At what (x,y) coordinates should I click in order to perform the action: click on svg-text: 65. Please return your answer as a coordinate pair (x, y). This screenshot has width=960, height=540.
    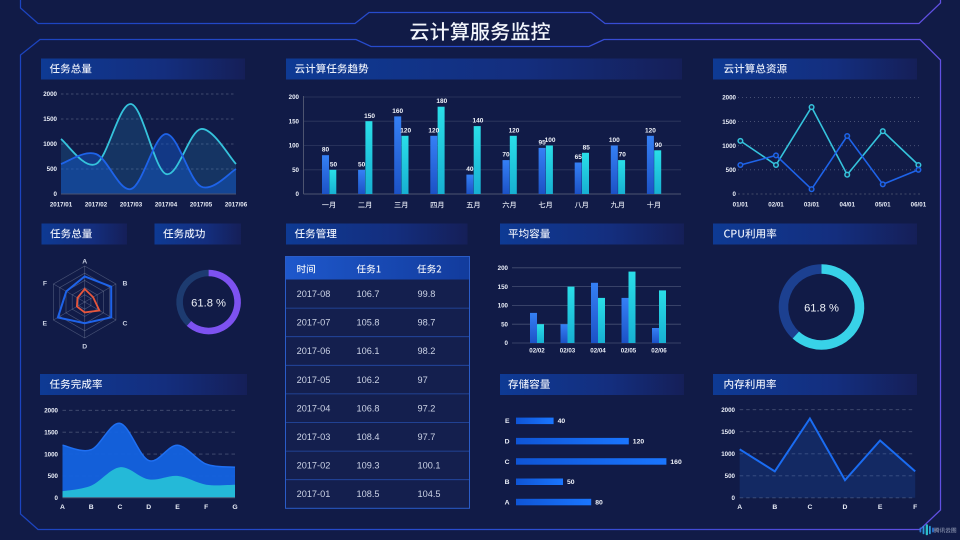
    Looking at the image, I should click on (579, 157).